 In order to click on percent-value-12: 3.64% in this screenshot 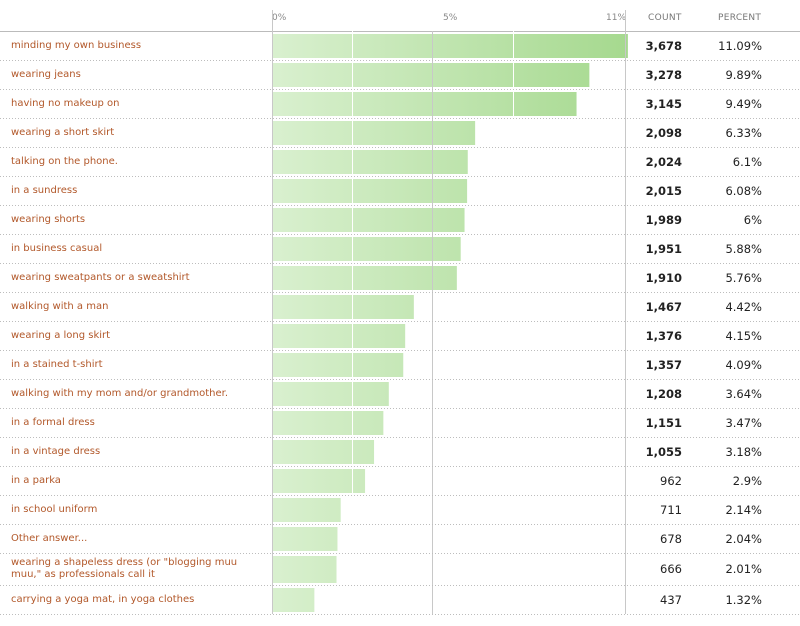, I will do `click(743, 393)`.